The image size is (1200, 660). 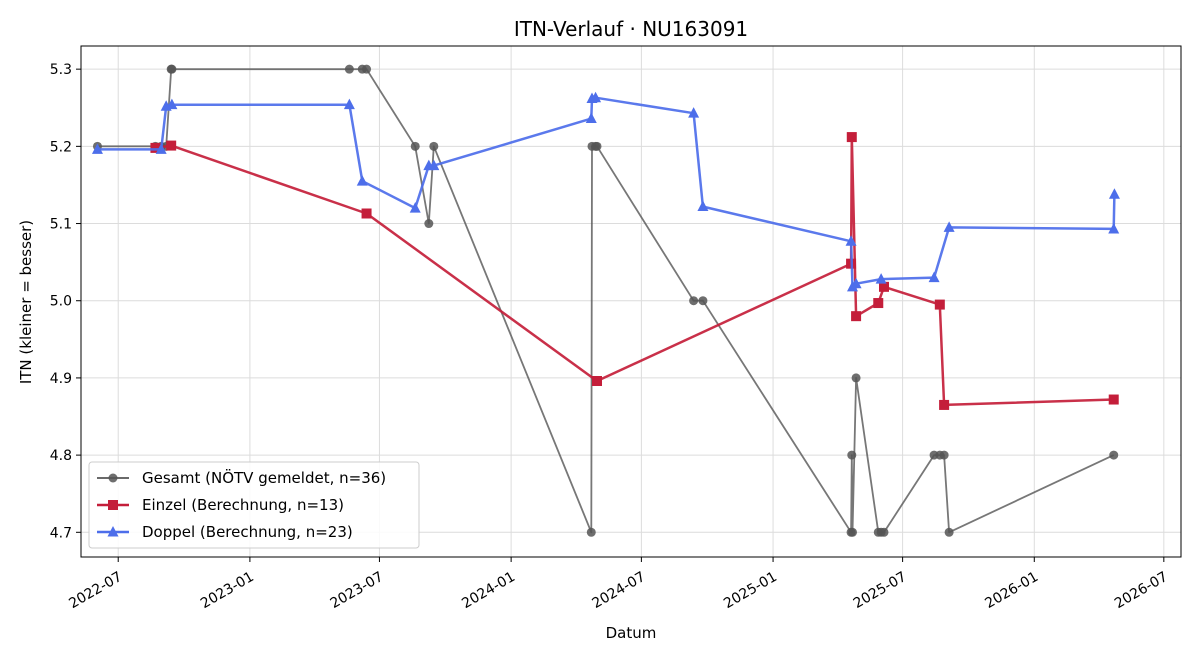 What do you see at coordinates (26, 302) in the screenshot?
I see `y-axis-title: ITN (kleiner = besser)` at bounding box center [26, 302].